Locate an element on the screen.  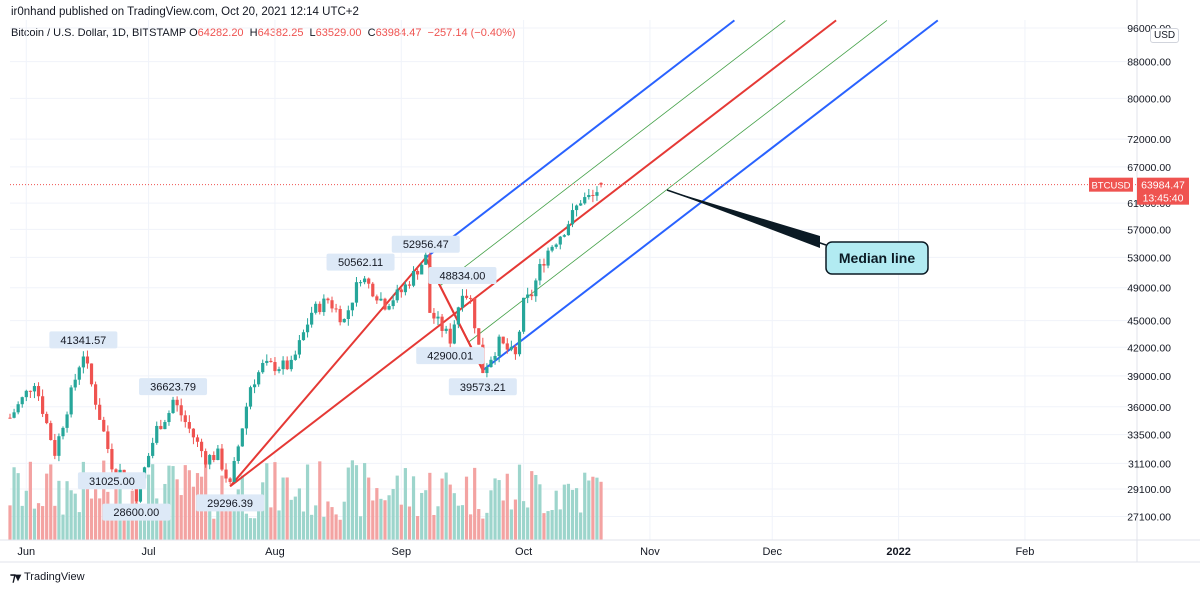
time-tick-label: Aug is located at coordinates (275, 552).